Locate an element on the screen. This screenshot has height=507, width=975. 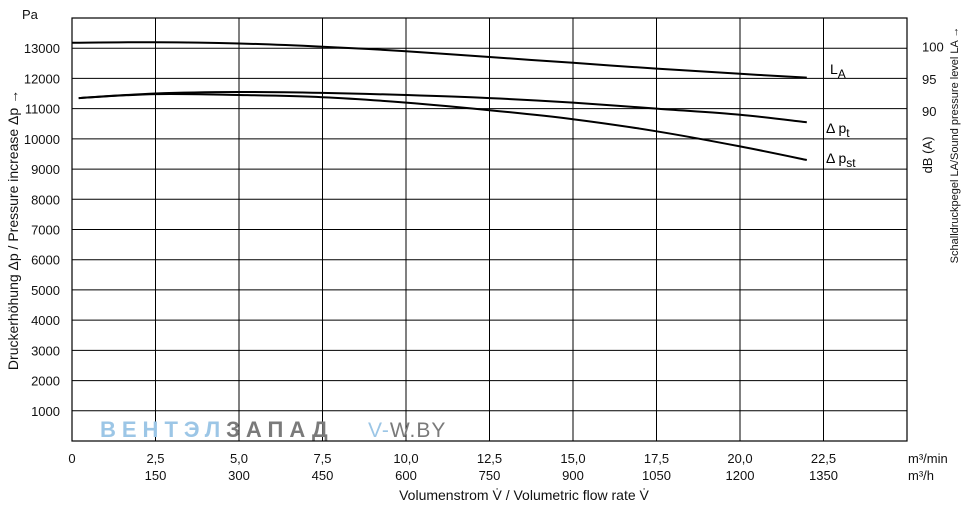
left-tick-label: 11000 is located at coordinates (42, 109).